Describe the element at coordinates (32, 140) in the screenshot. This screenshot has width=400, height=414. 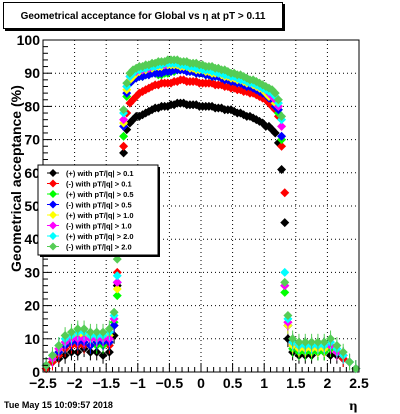
I see `y-tick-label: 70` at that location.